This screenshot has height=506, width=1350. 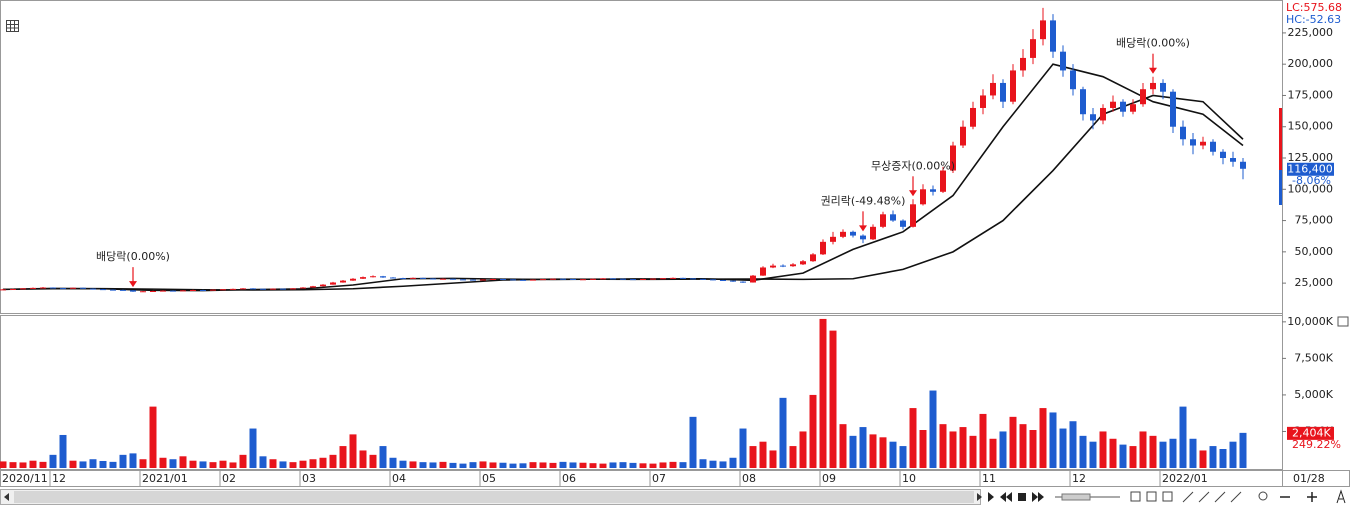 I want to click on annotation: 배당락(0.00%), so click(x=133, y=256).